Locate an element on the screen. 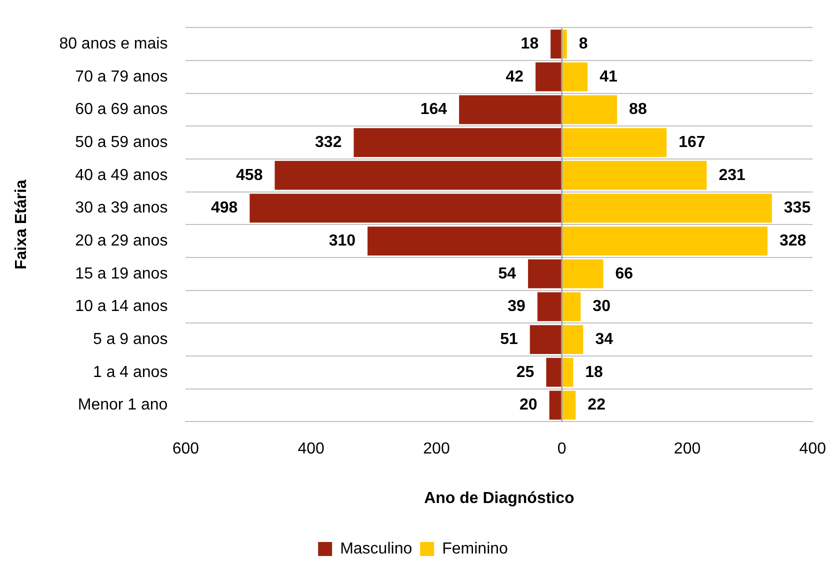 This screenshot has width=836, height=569. data-label: 51 is located at coordinates (509, 339).